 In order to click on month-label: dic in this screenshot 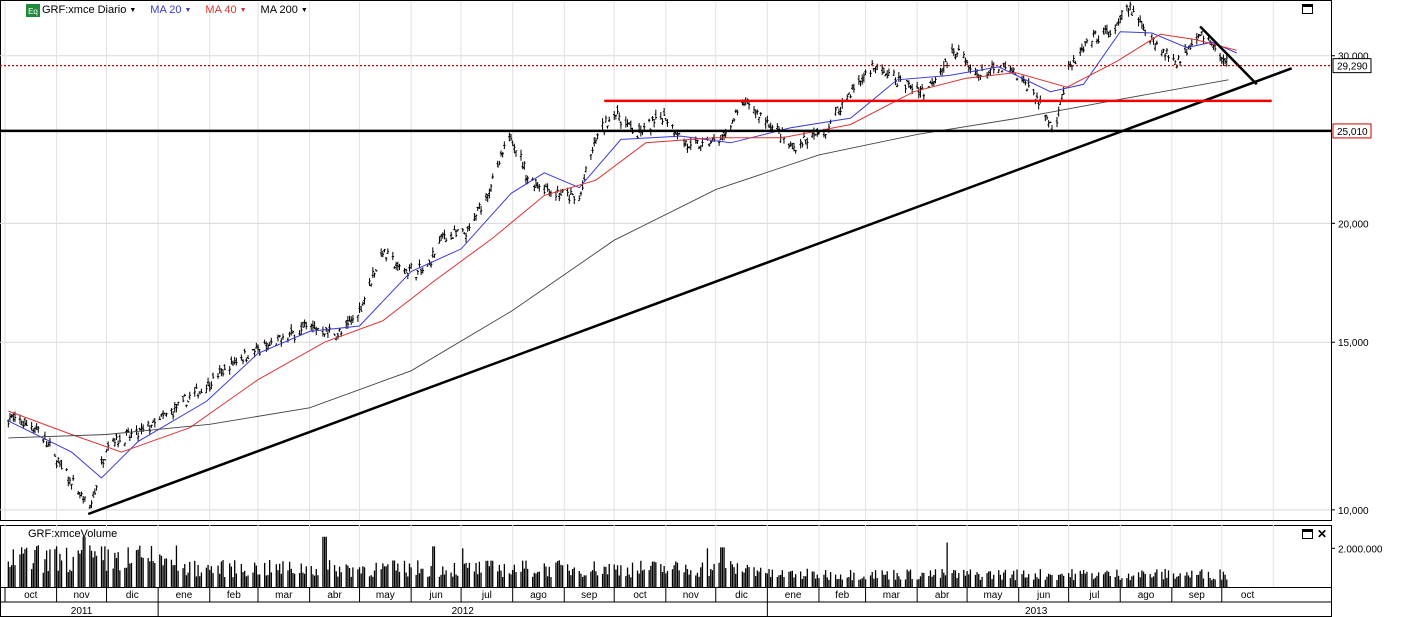, I will do `click(132, 595)`.